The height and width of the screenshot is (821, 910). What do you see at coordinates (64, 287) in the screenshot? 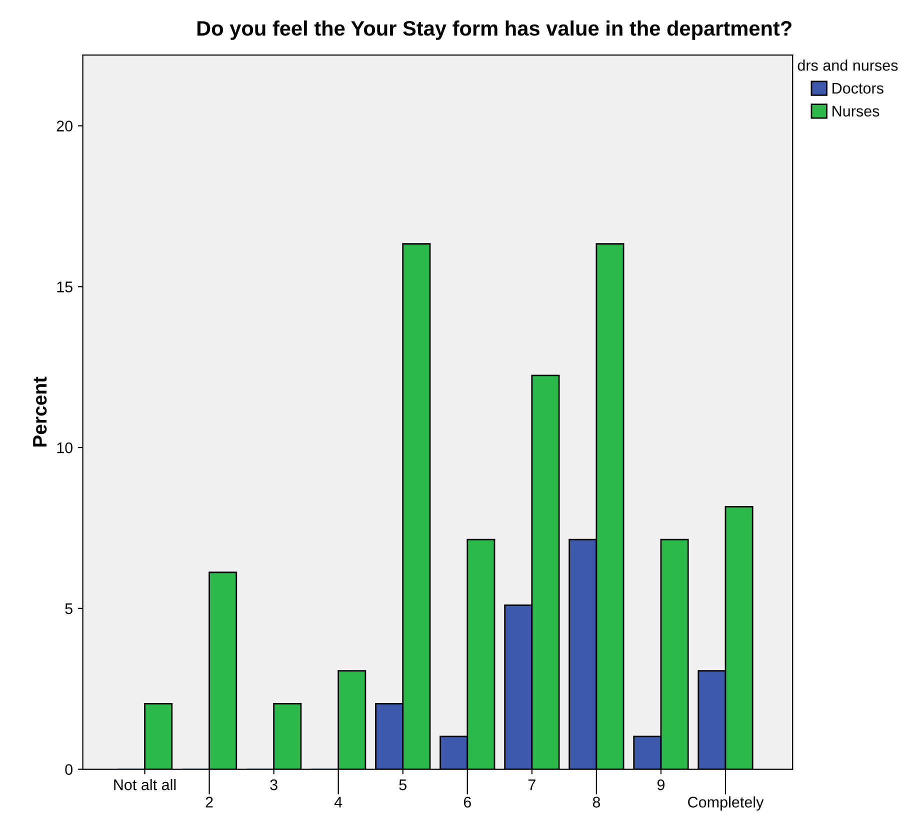
I see `y-tick-label: 15` at bounding box center [64, 287].